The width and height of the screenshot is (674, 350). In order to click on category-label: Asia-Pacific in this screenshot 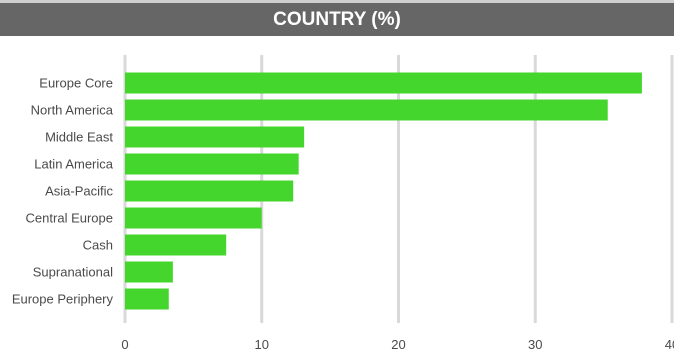, I will do `click(79, 191)`.